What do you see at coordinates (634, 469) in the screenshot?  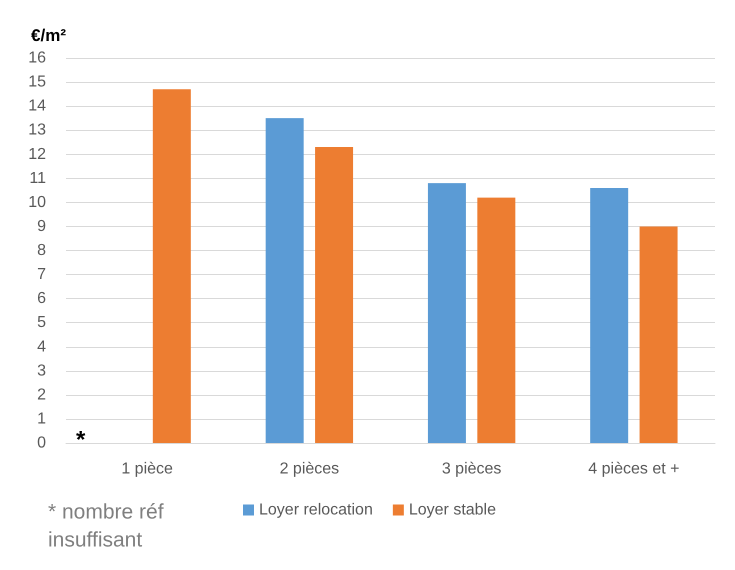 I see `x-tick-label: 4 pièces et +` at bounding box center [634, 469].